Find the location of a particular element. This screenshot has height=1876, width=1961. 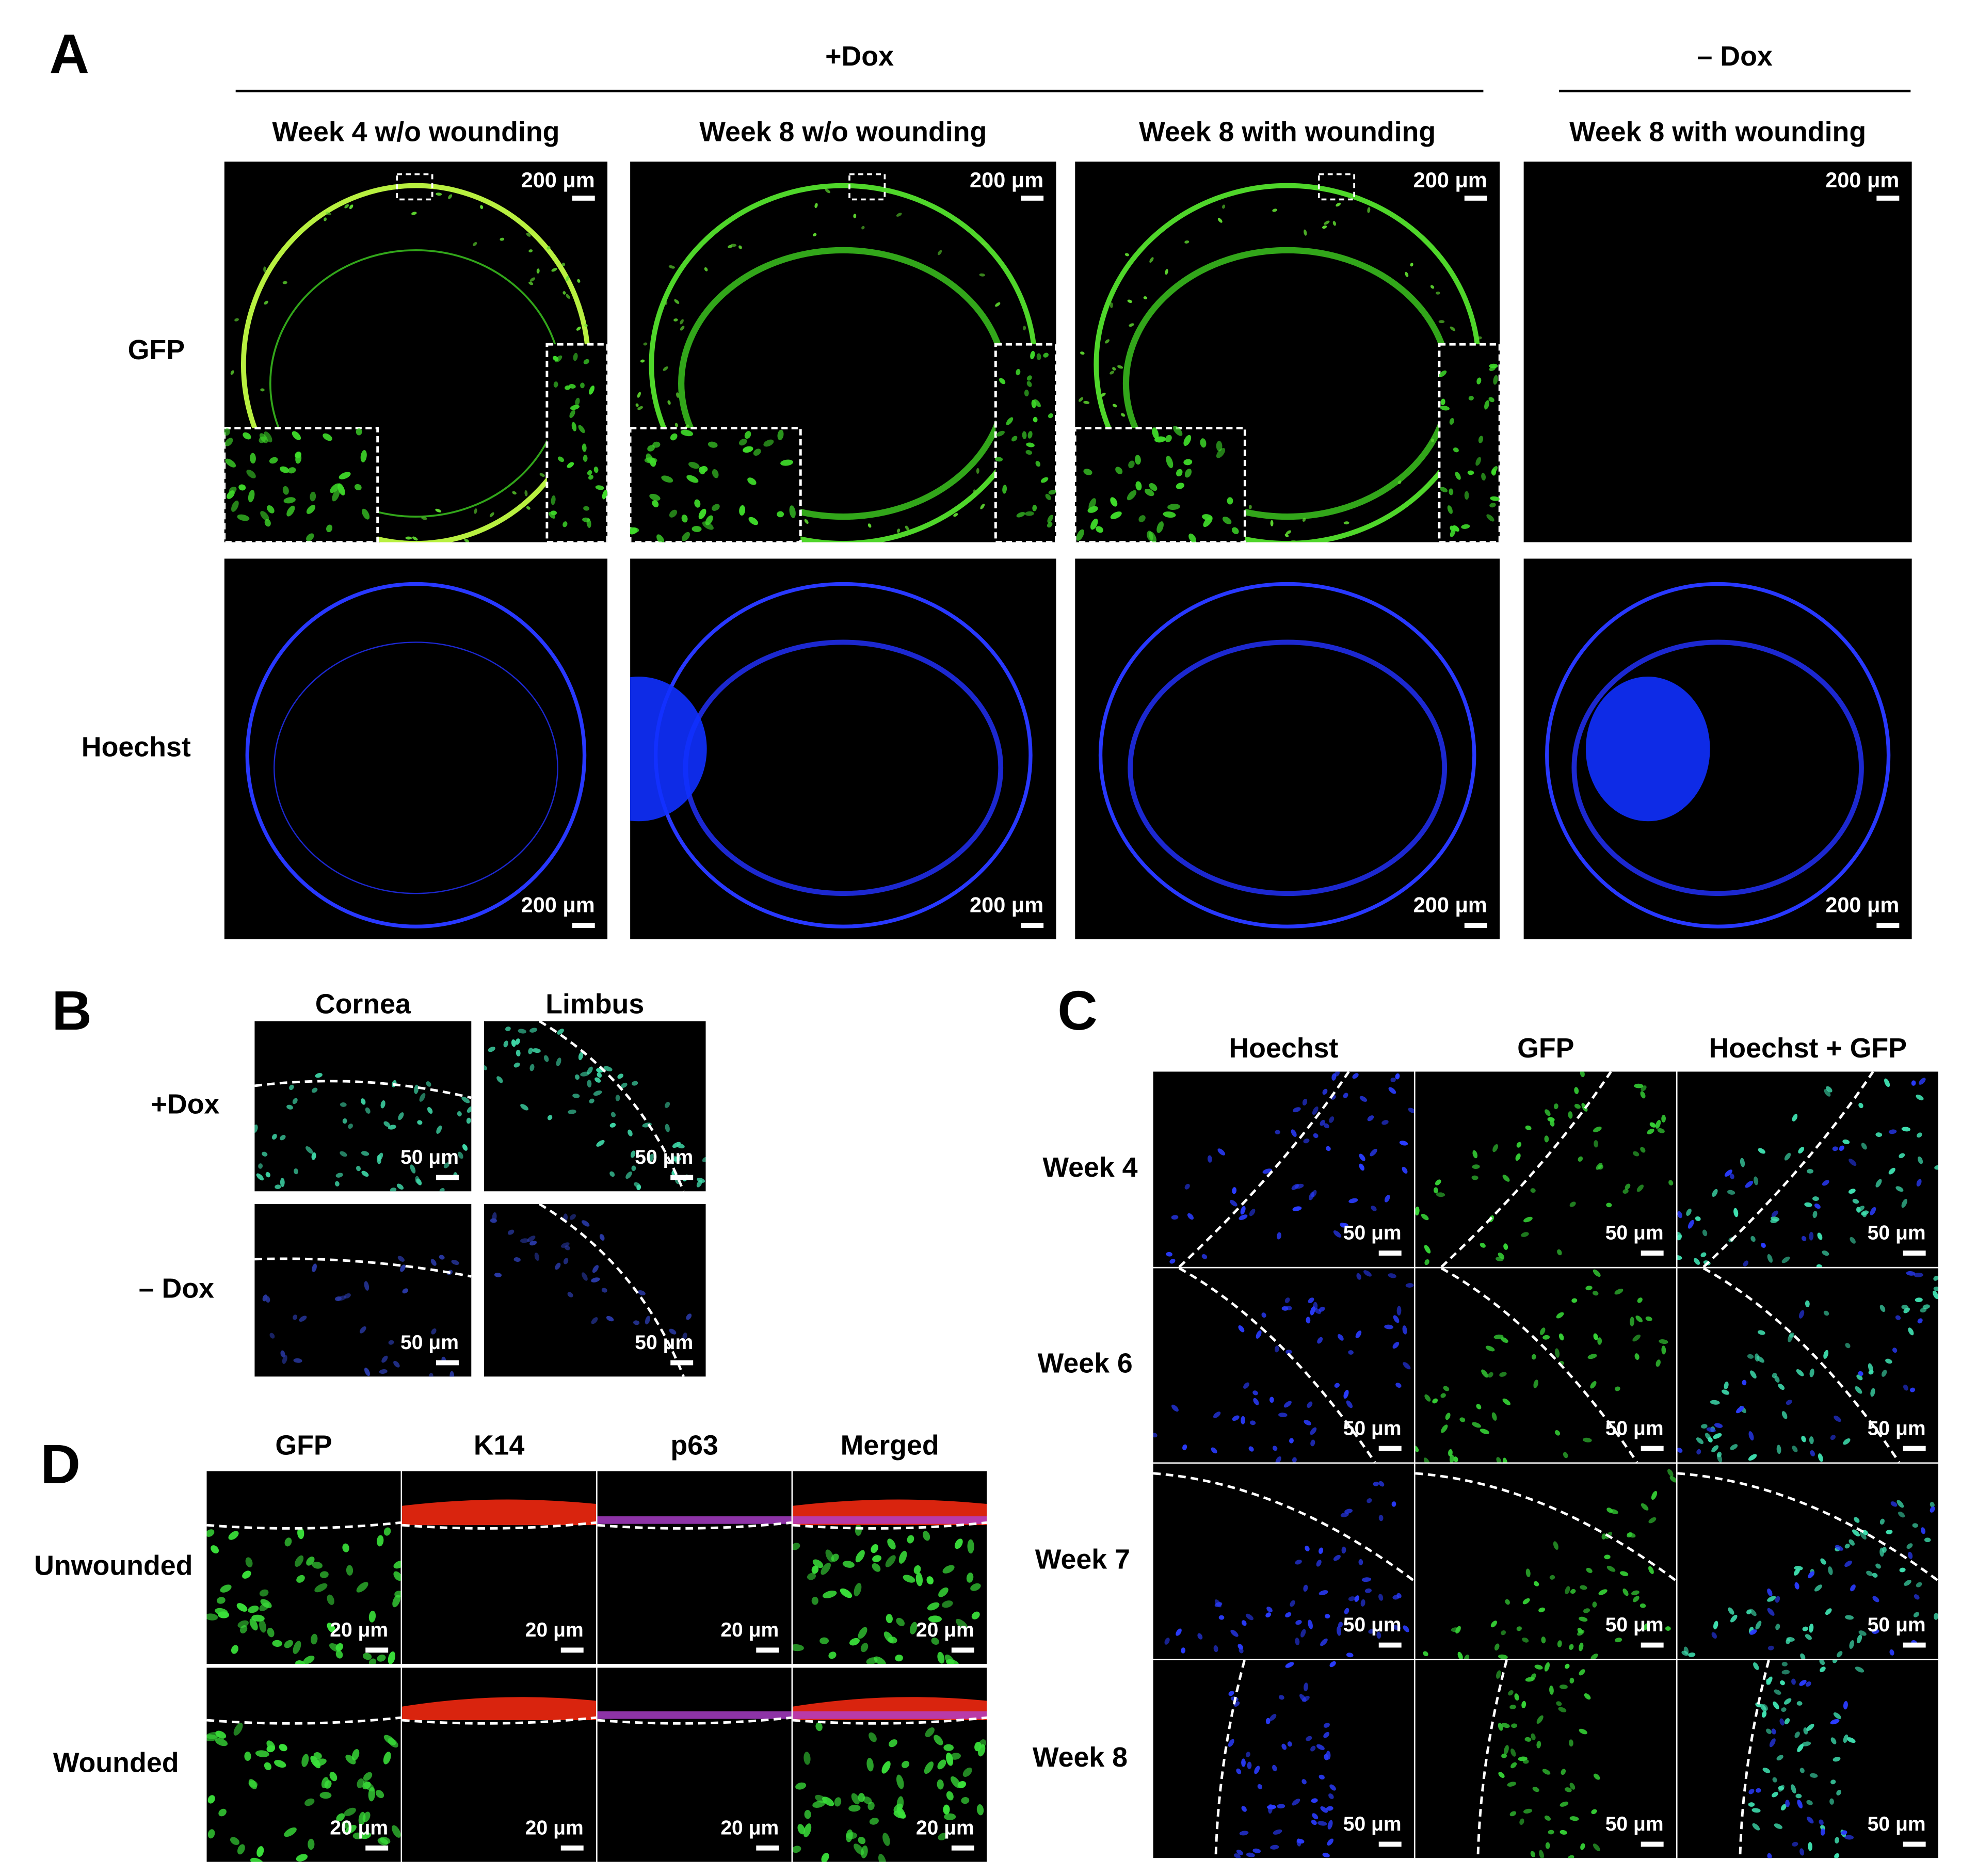

scale-bar-label: 50 μm is located at coordinates (1634, 1233).